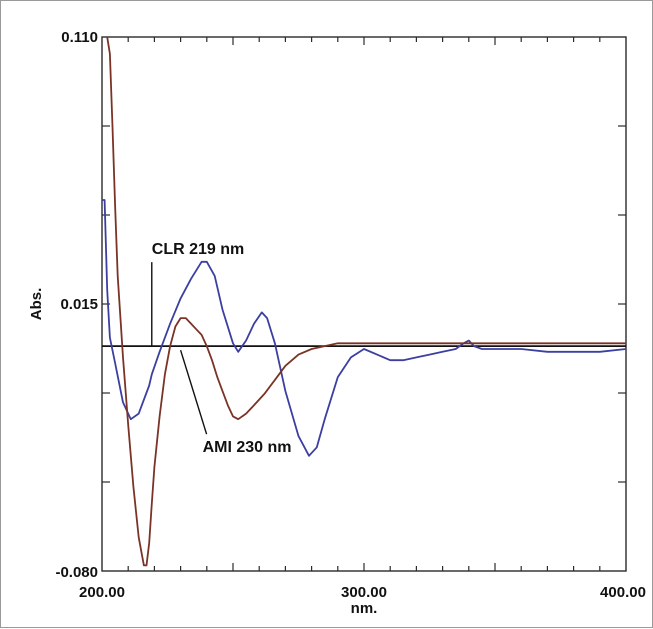  Describe the element at coordinates (364, 592) in the screenshot. I see `x-tick-label-middle: 300.00` at that location.